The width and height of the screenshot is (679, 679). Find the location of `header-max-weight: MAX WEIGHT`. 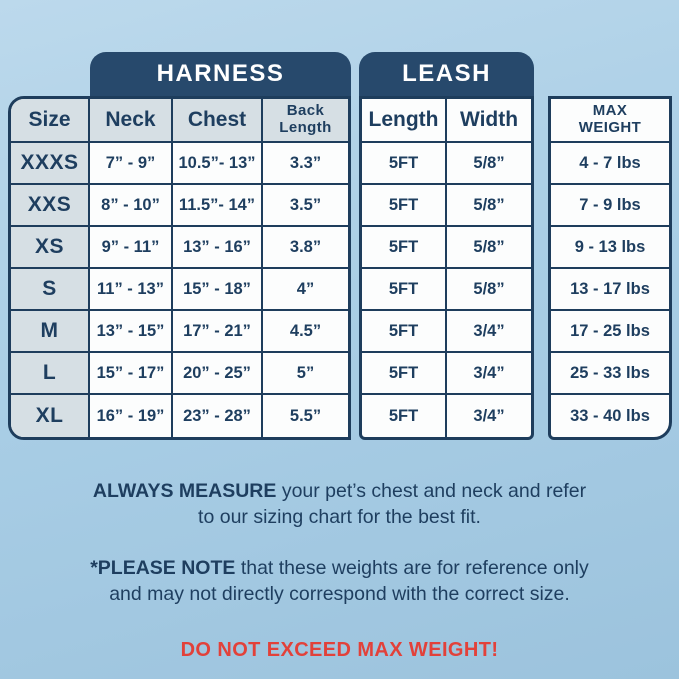

header-max-weight: MAX WEIGHT is located at coordinates (610, 121).